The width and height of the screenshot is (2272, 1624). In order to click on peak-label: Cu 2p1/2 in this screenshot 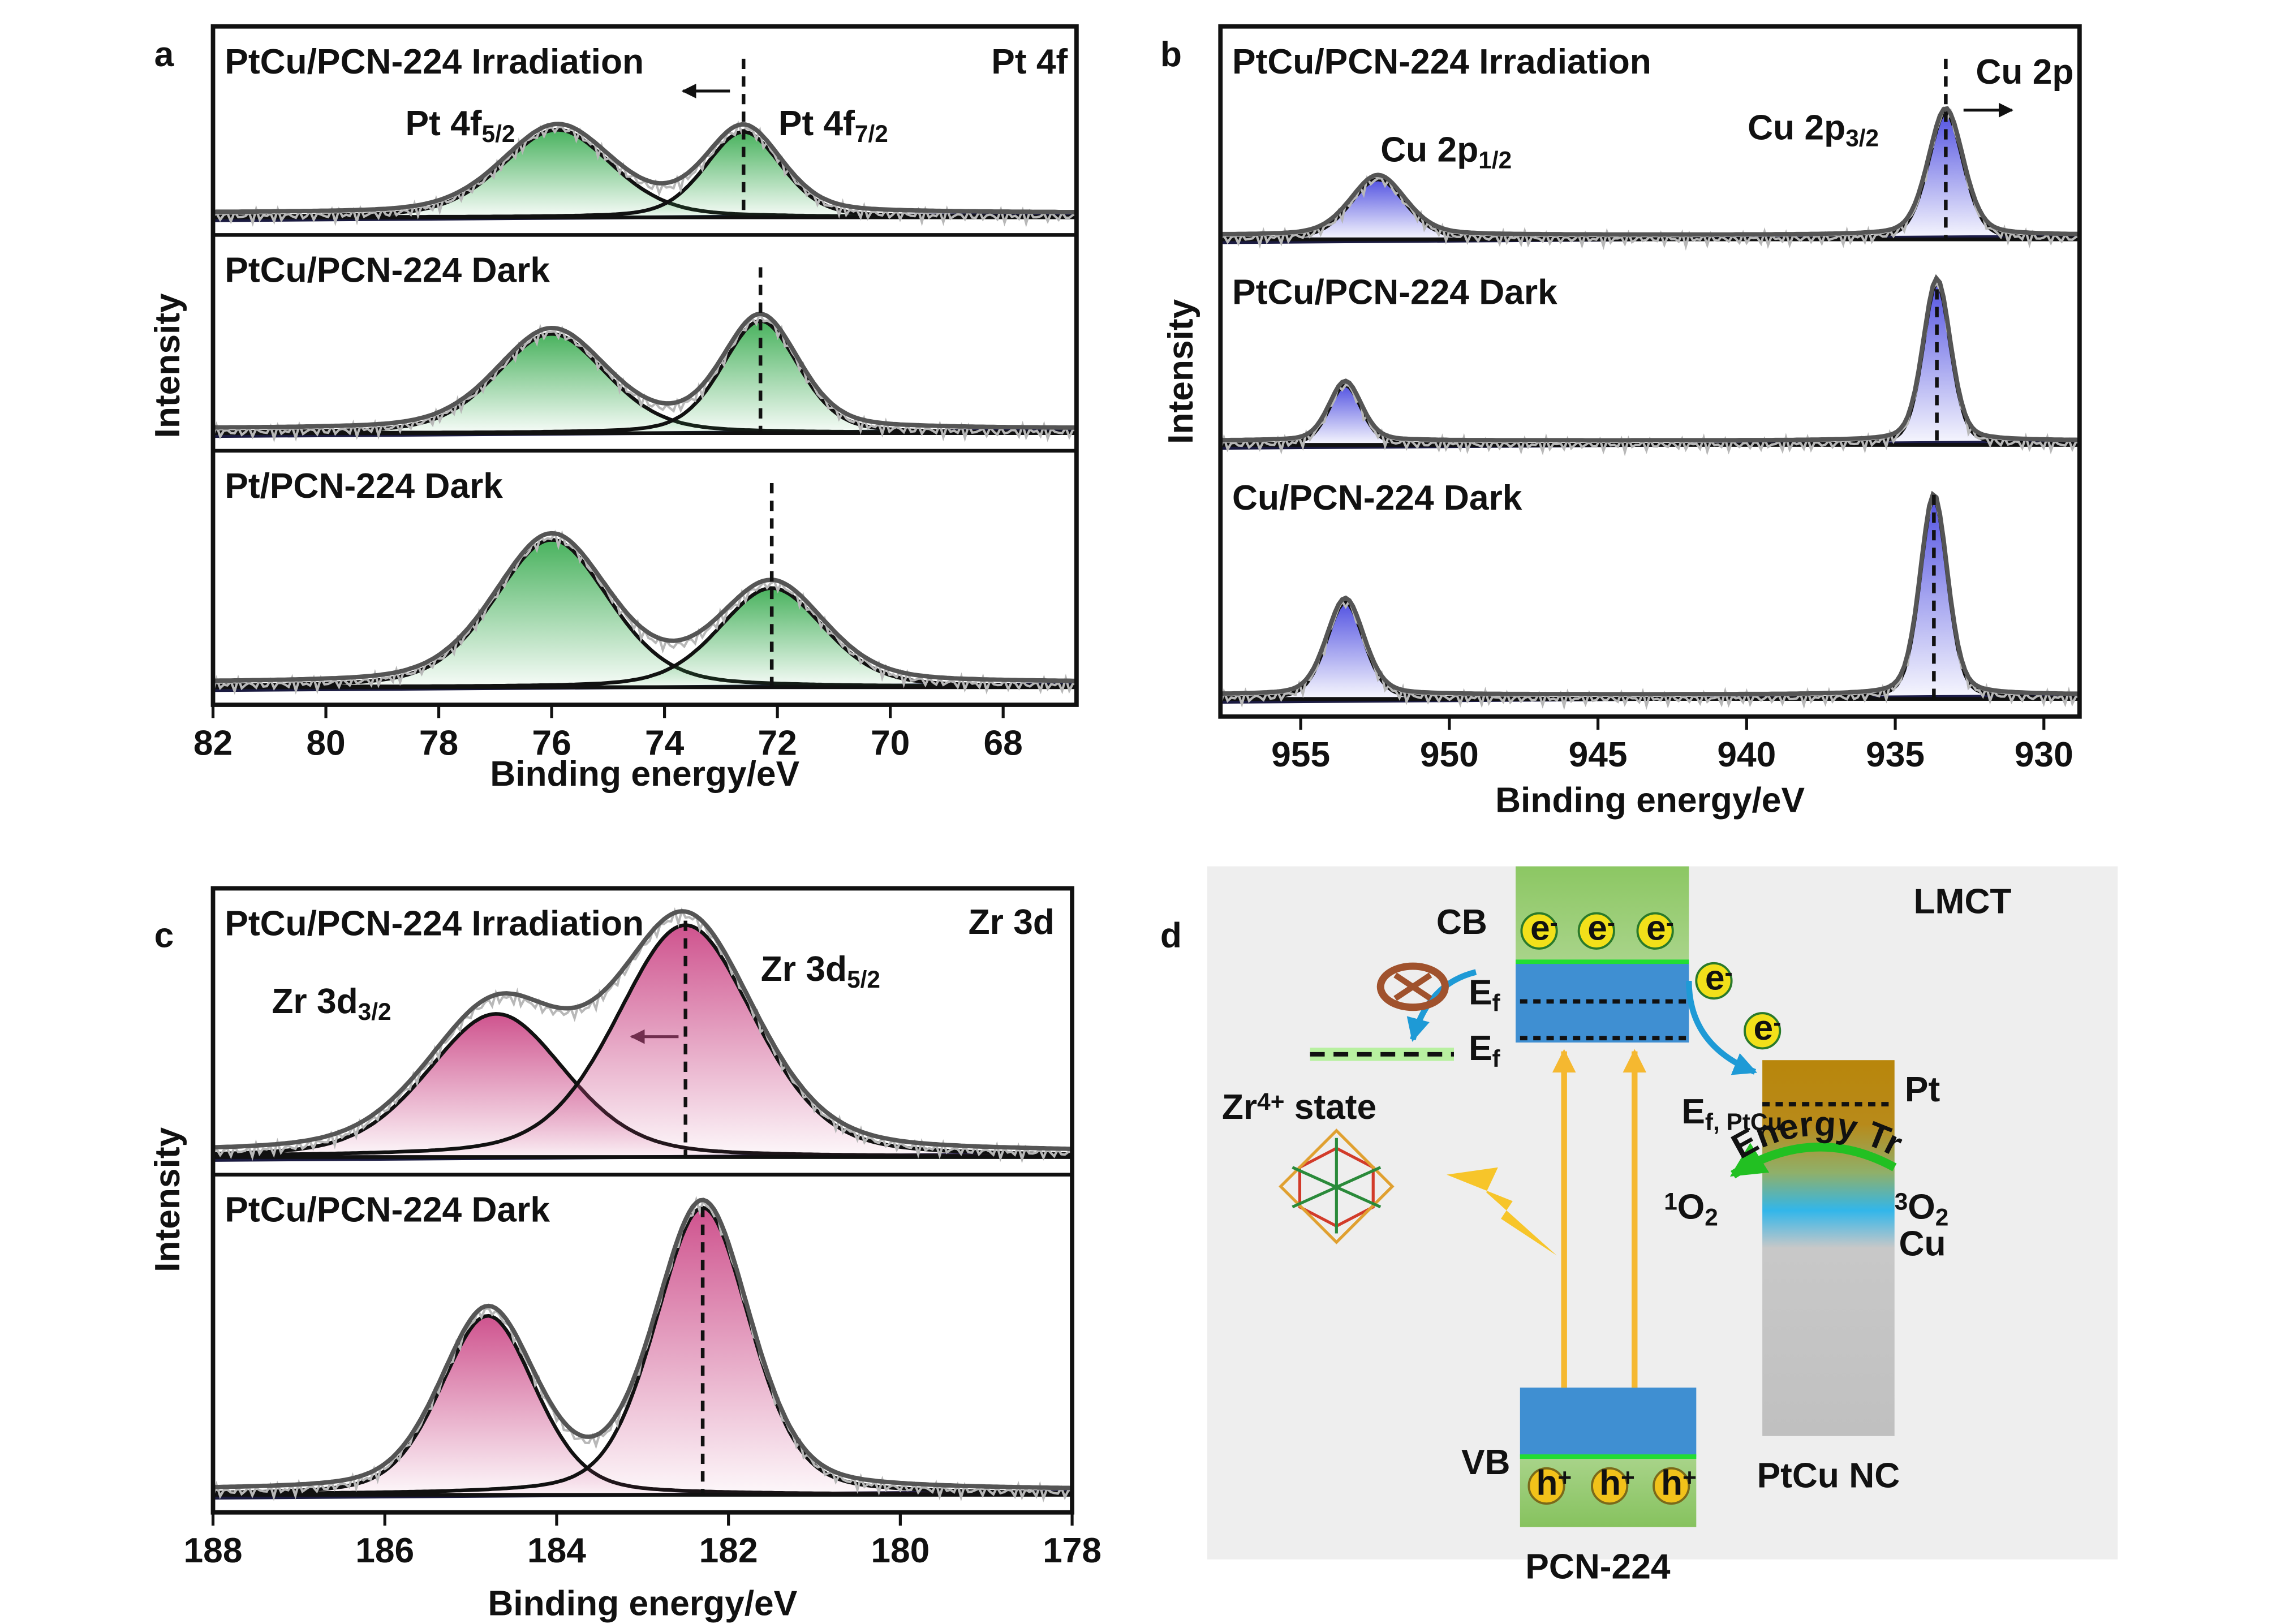, I will do `click(1446, 152)`.